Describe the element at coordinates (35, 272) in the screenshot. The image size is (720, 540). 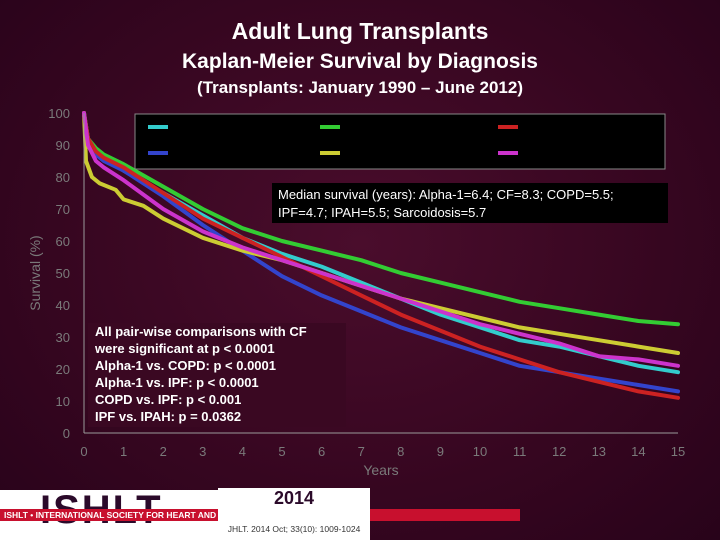
I see `y-axis-label: Survival (%)` at that location.